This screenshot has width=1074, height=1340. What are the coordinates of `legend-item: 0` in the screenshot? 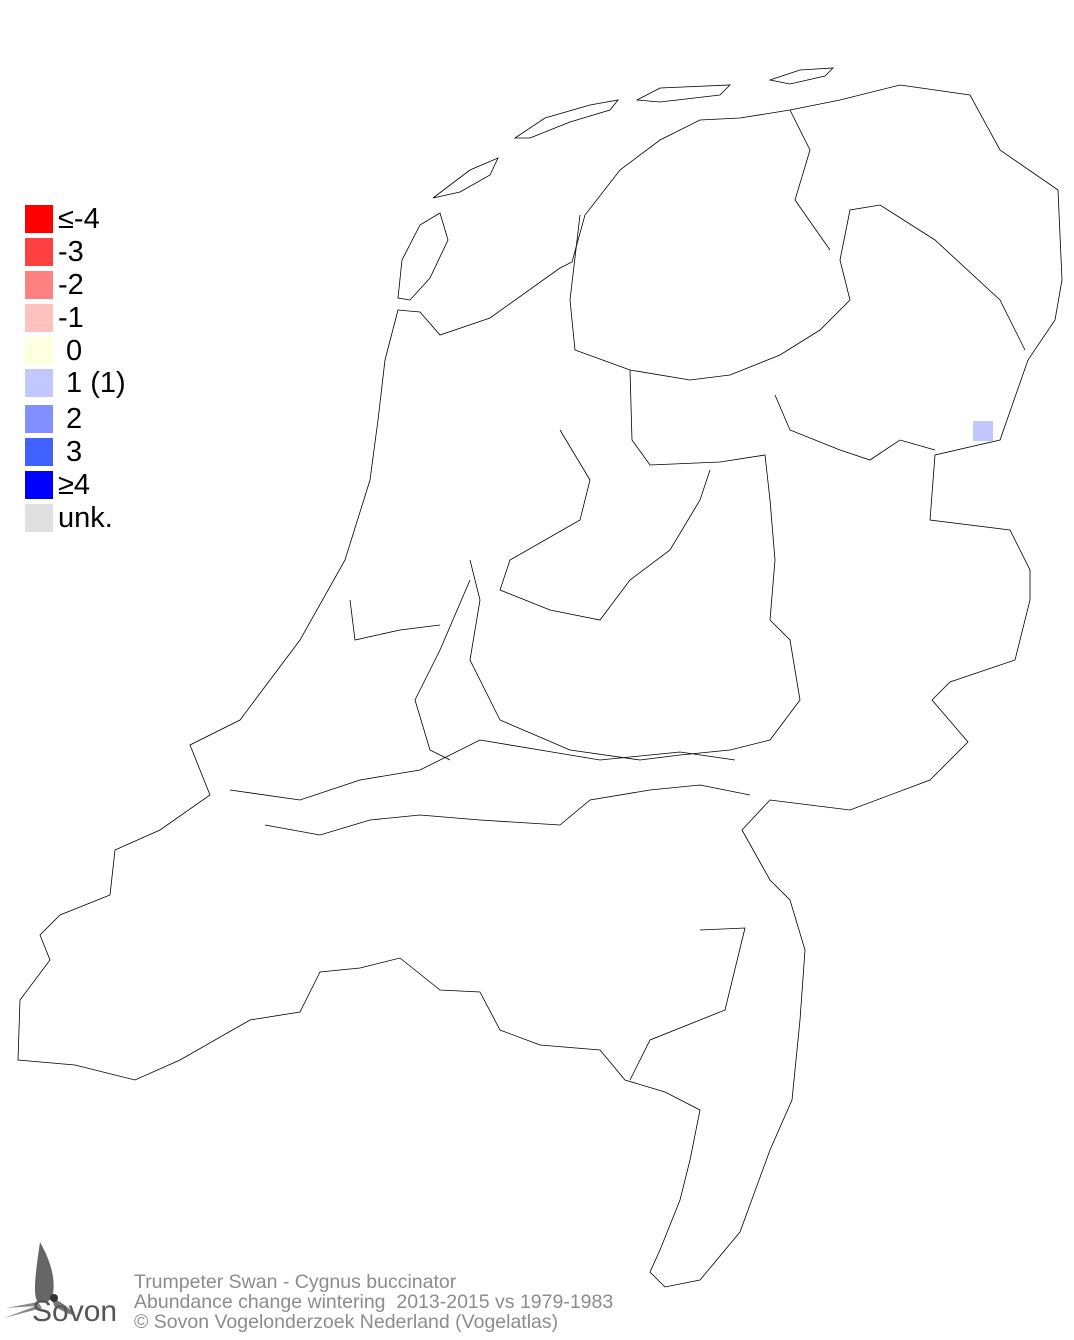 It's located at (54, 351).